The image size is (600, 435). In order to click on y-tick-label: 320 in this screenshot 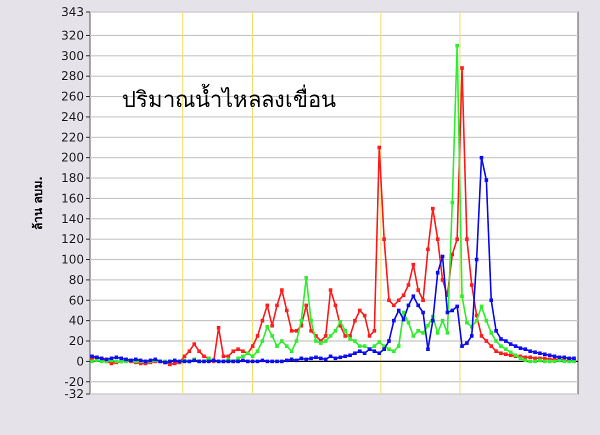, I will do `click(72, 35)`.